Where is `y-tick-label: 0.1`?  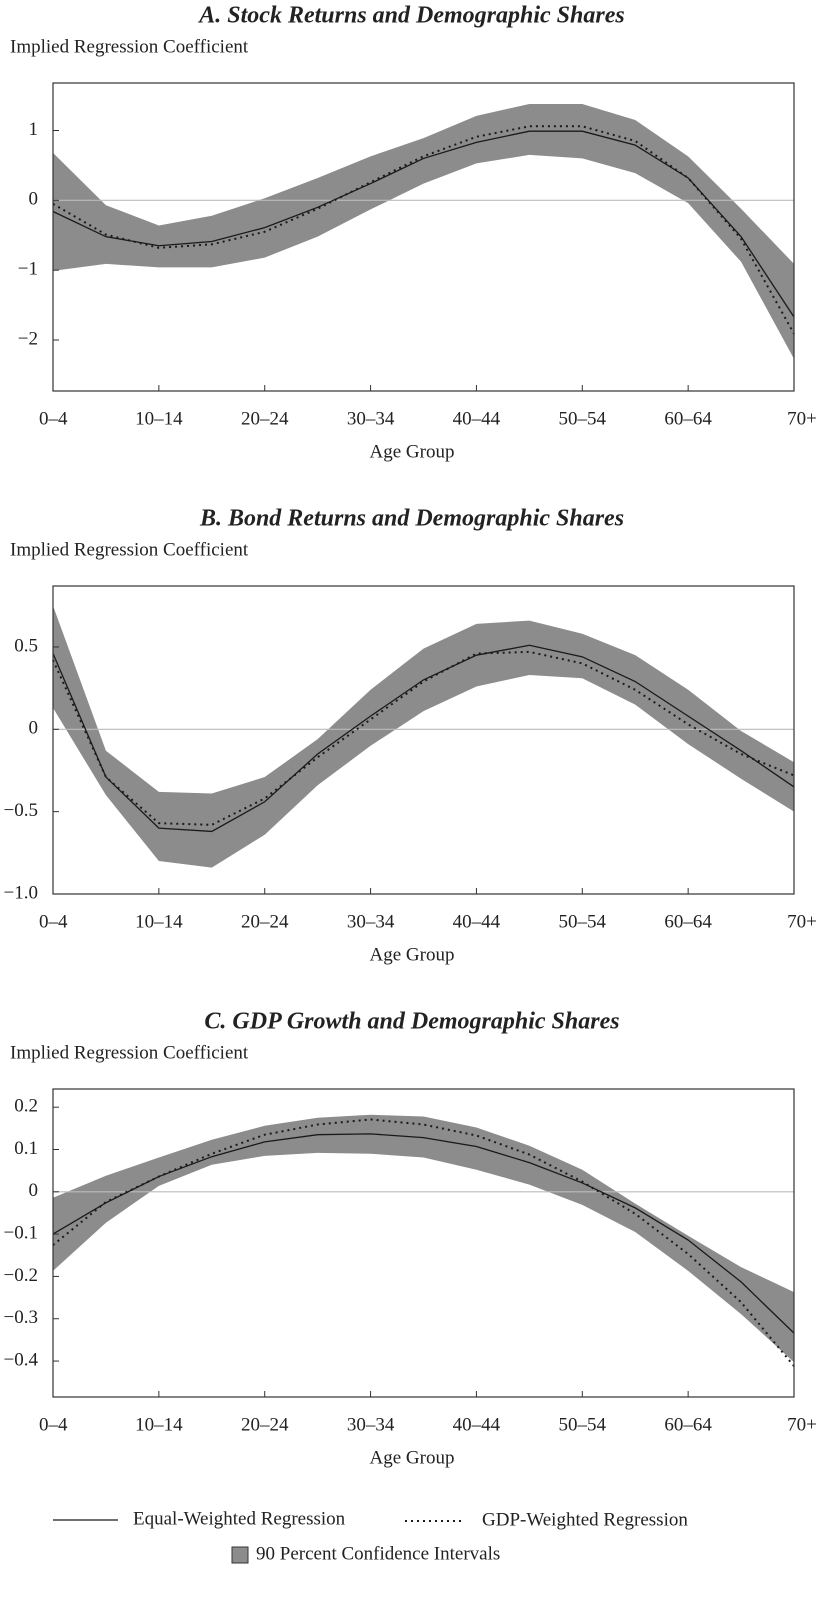
y-tick-label: 0.1 is located at coordinates (26, 1148).